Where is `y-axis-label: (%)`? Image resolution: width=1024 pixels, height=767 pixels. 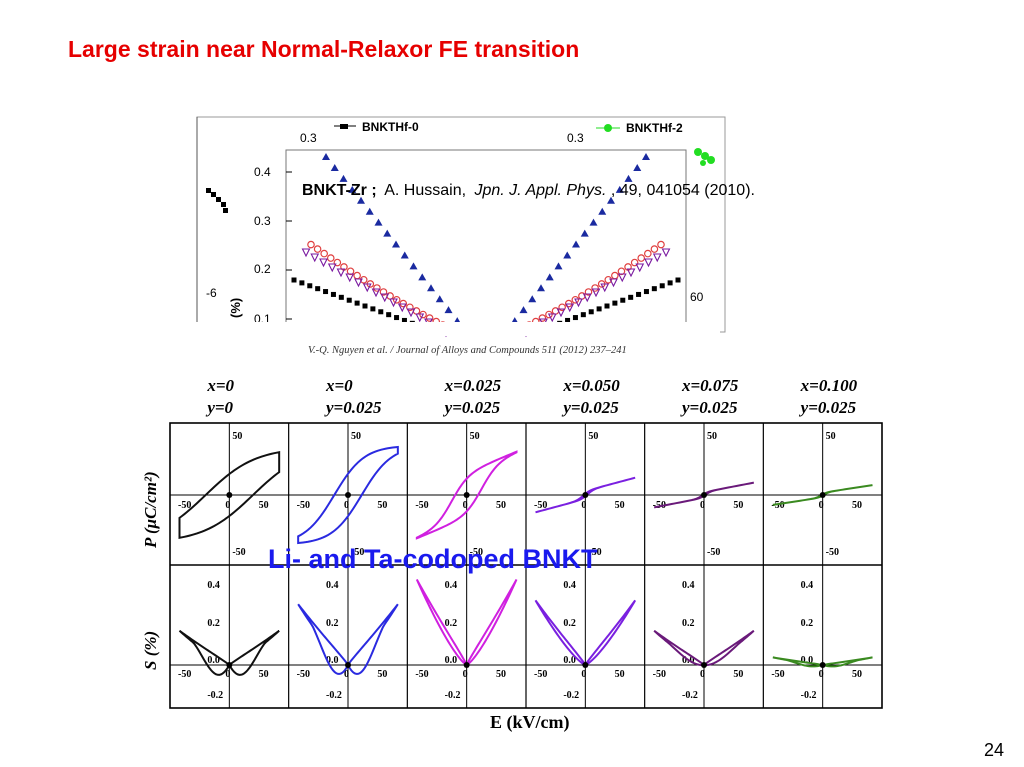 y-axis-label: (%) is located at coordinates (235, 308).